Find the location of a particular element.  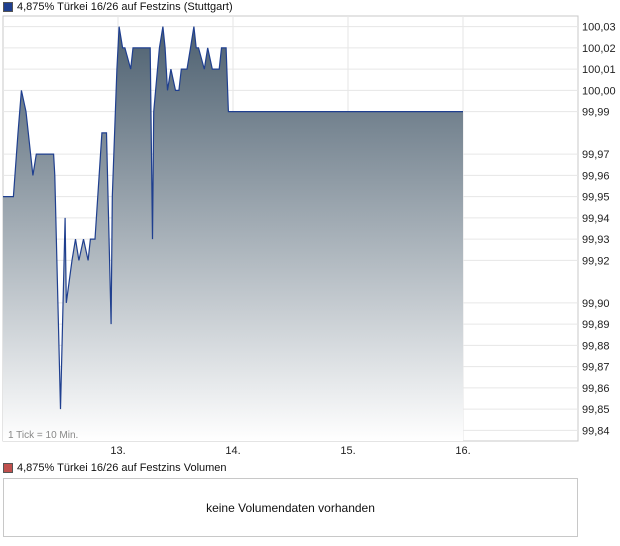

volume-empty-message: keine Volumendaten vorhanden is located at coordinates (290, 507).